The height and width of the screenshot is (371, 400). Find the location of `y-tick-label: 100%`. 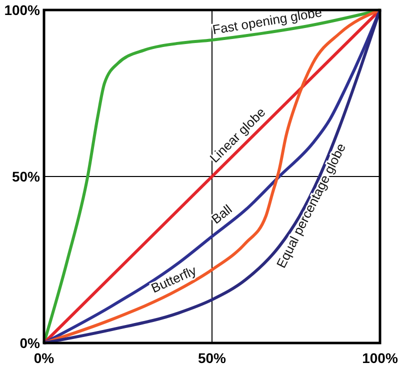

y-tick-label: 100% is located at coordinates (22, 10).